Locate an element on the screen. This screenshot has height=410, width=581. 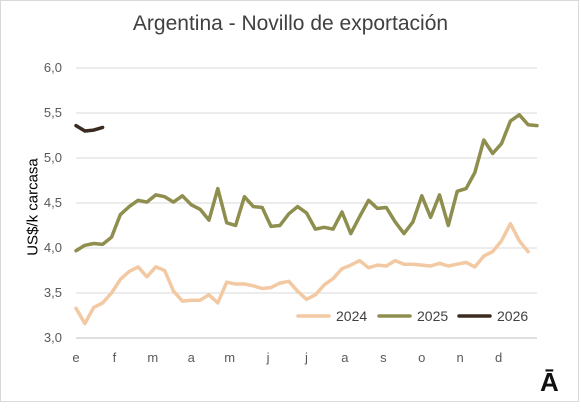
legend-label: 2025 is located at coordinates (432, 316).